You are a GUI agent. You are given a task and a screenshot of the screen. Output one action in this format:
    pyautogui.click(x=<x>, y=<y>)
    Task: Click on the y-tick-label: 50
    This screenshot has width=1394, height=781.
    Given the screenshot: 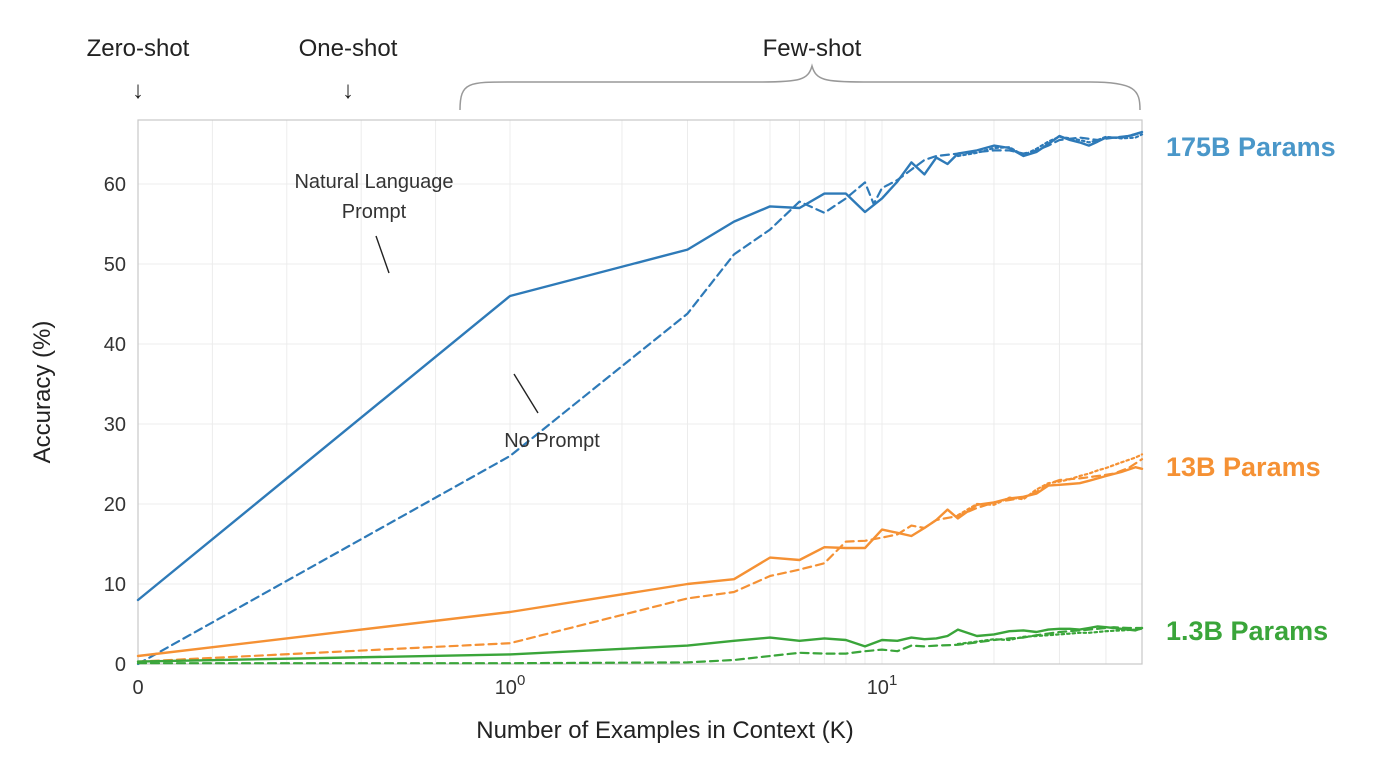 What is the action you would take?
    pyautogui.click(x=115, y=265)
    